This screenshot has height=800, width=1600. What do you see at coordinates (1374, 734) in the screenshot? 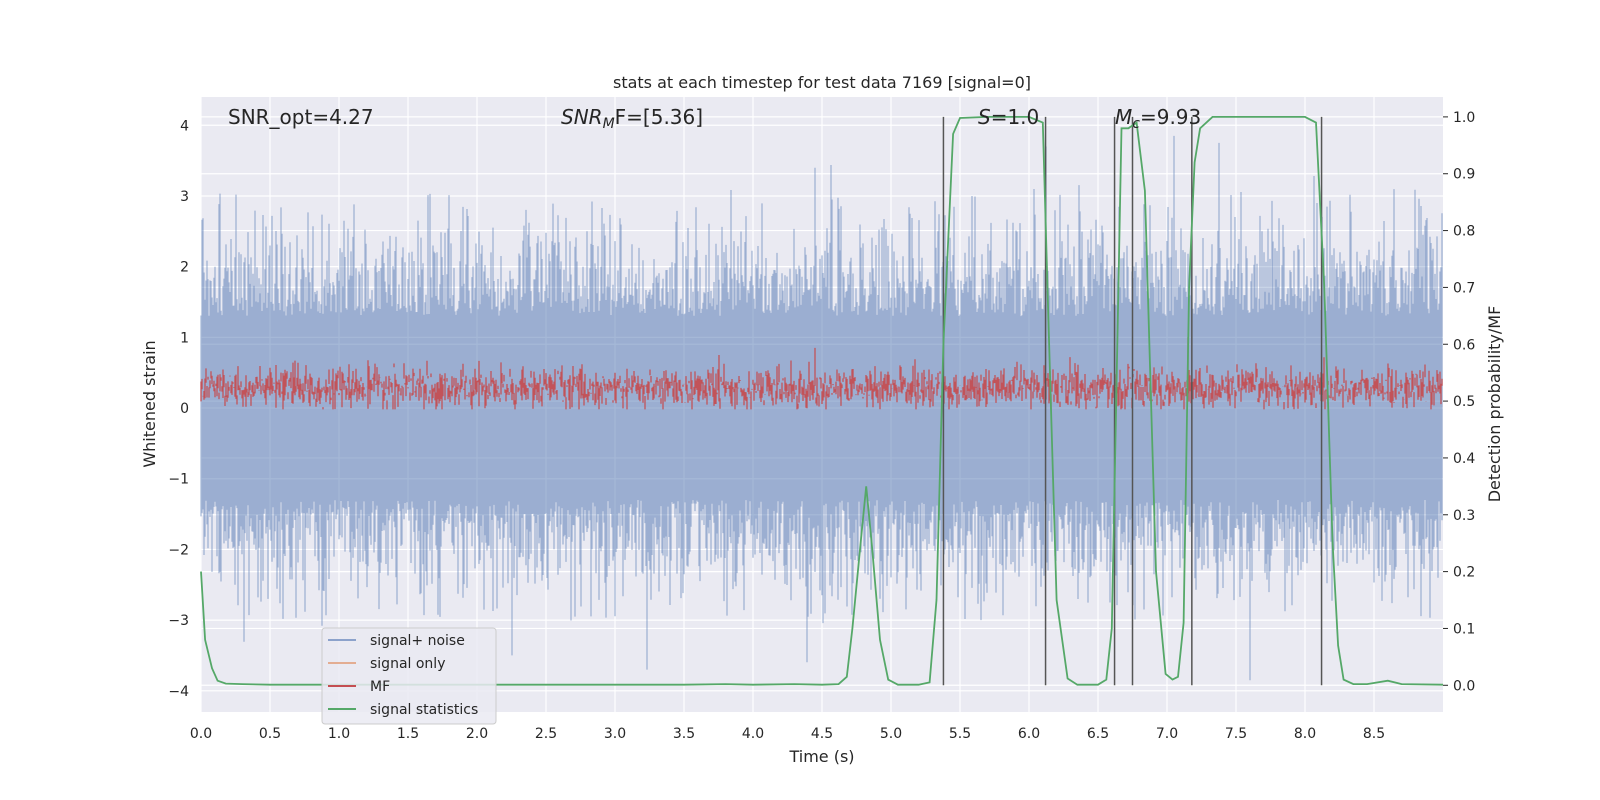
I see `x-tick-label: 8.5` at bounding box center [1374, 734].